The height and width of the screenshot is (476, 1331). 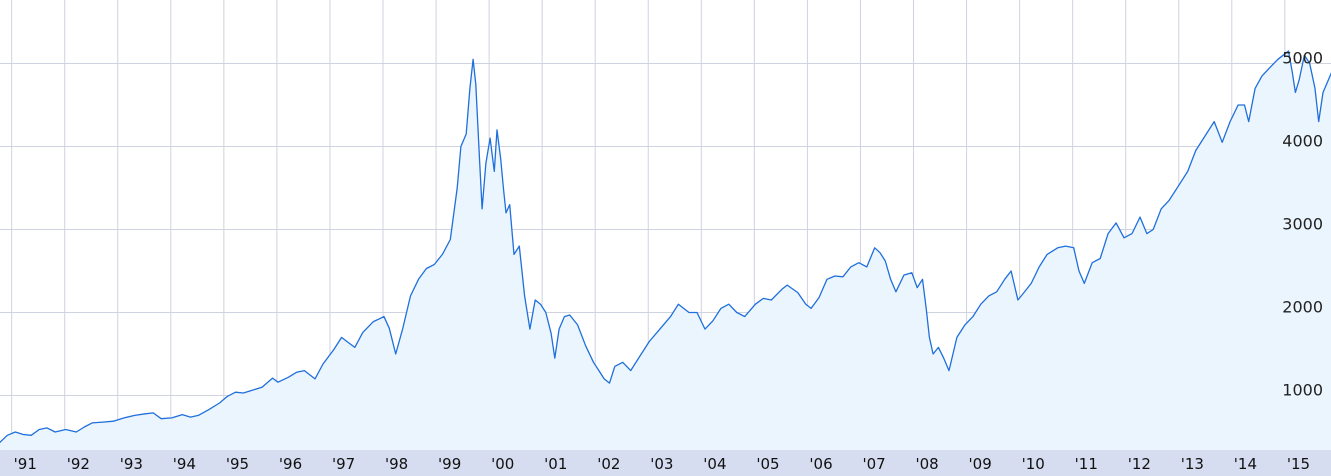 I want to click on y-tick-label: 3000, so click(x=1302, y=224).